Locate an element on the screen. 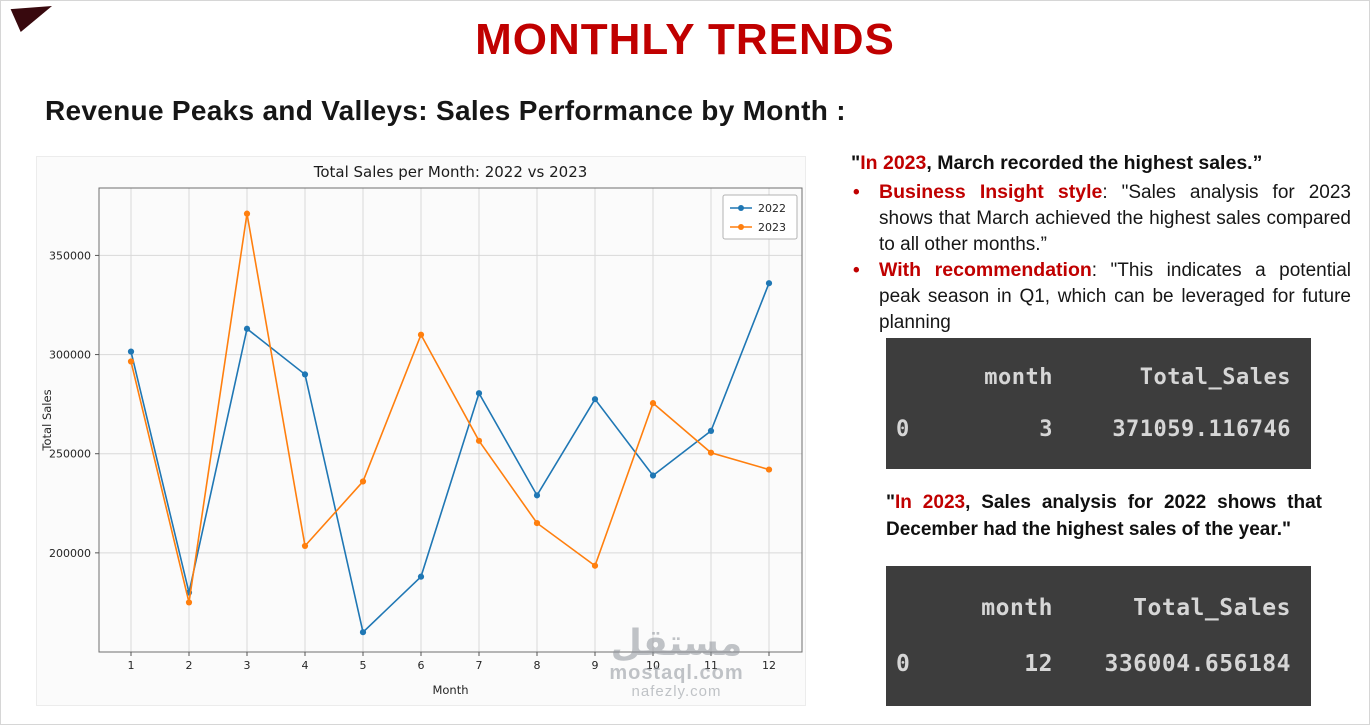 This screenshot has width=1370, height=725. svg-text: 11 is located at coordinates (711, 665).